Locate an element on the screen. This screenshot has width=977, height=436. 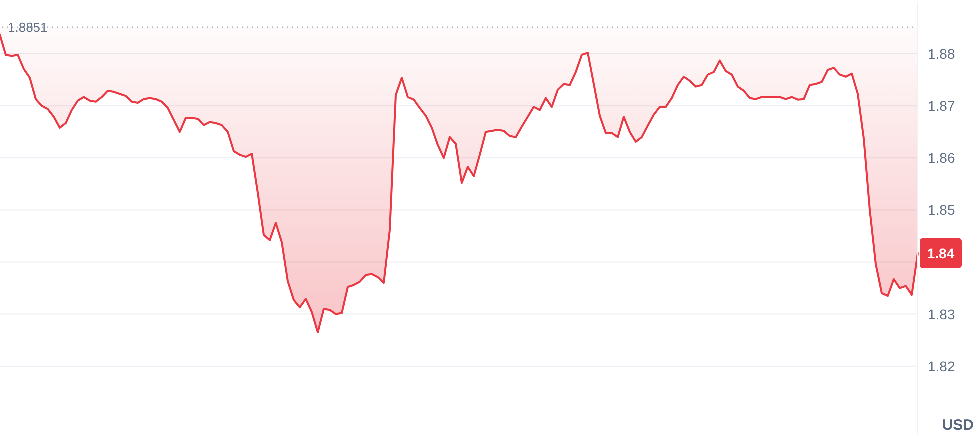
y-tick-label: 1.82 is located at coordinates (942, 366).